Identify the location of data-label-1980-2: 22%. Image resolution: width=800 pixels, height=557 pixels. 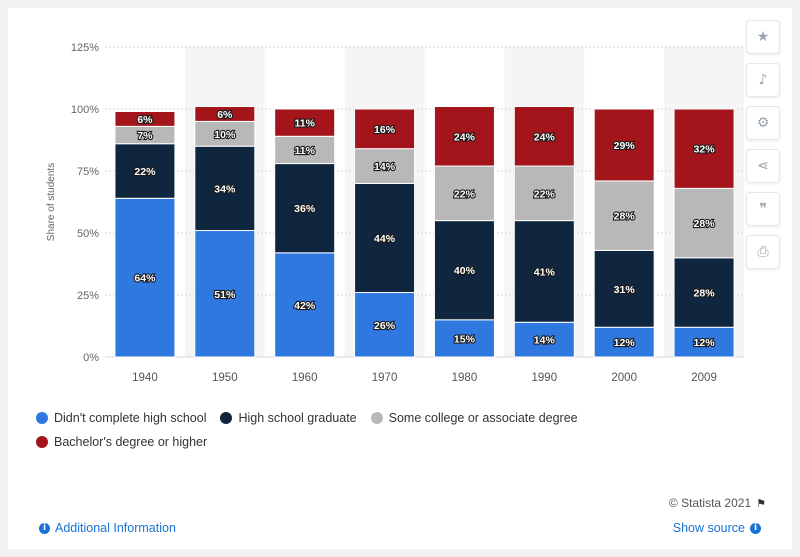
(465, 194).